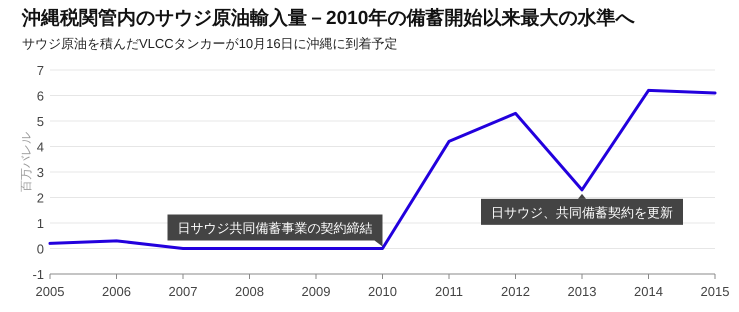  What do you see at coordinates (116, 291) in the screenshot?
I see `x-tick-label: 2006` at bounding box center [116, 291].